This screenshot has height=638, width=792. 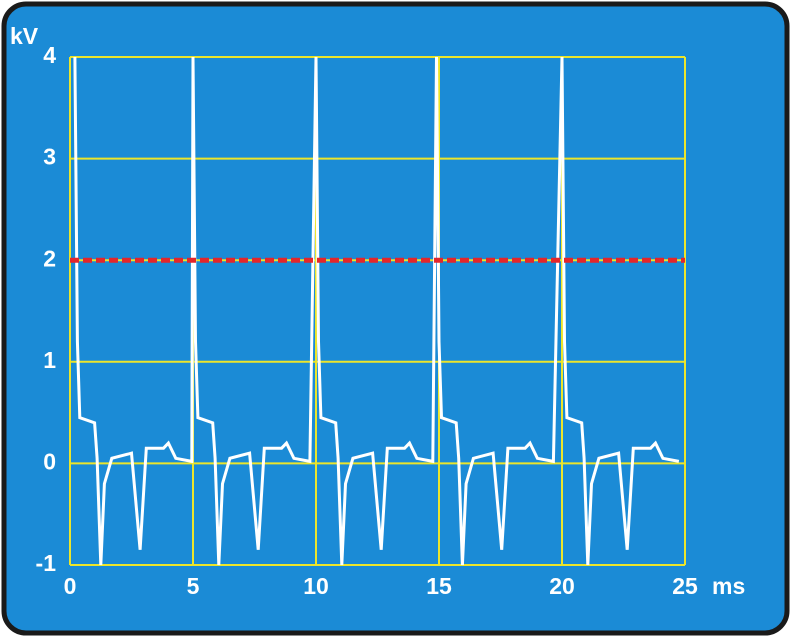 I want to click on y-tick-label: 3, so click(x=49, y=157).